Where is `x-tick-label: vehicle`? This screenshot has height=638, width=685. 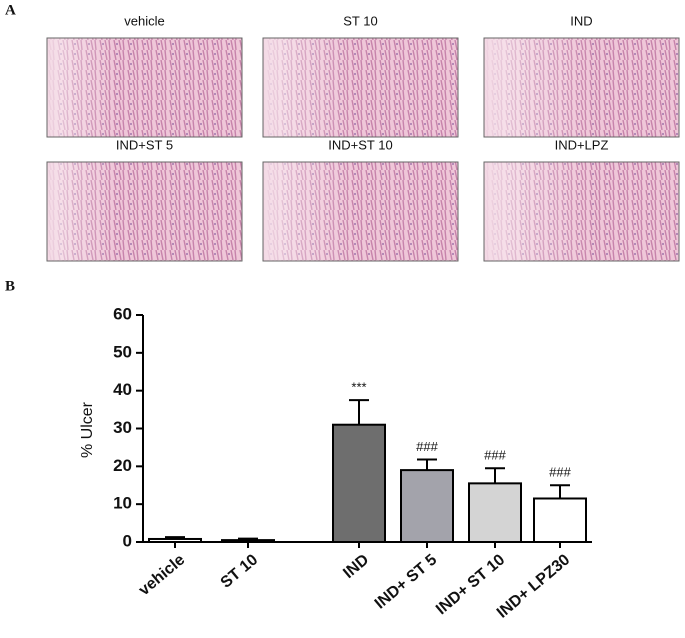
x-tick-label: vehicle is located at coordinates (162, 575).